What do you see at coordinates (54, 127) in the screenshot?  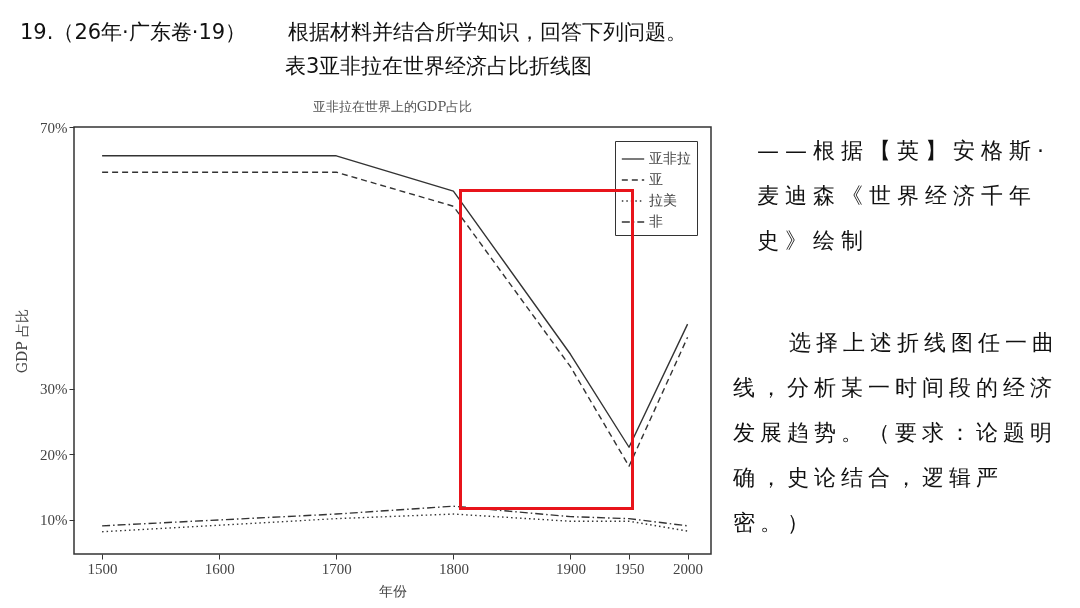 I see `y-tick-label: 70%` at bounding box center [54, 127].